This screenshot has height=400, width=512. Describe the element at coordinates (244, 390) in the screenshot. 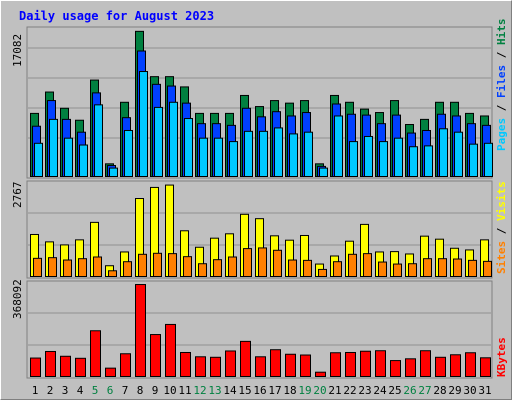

I see `x-axis-tick-label: 15` at that location.